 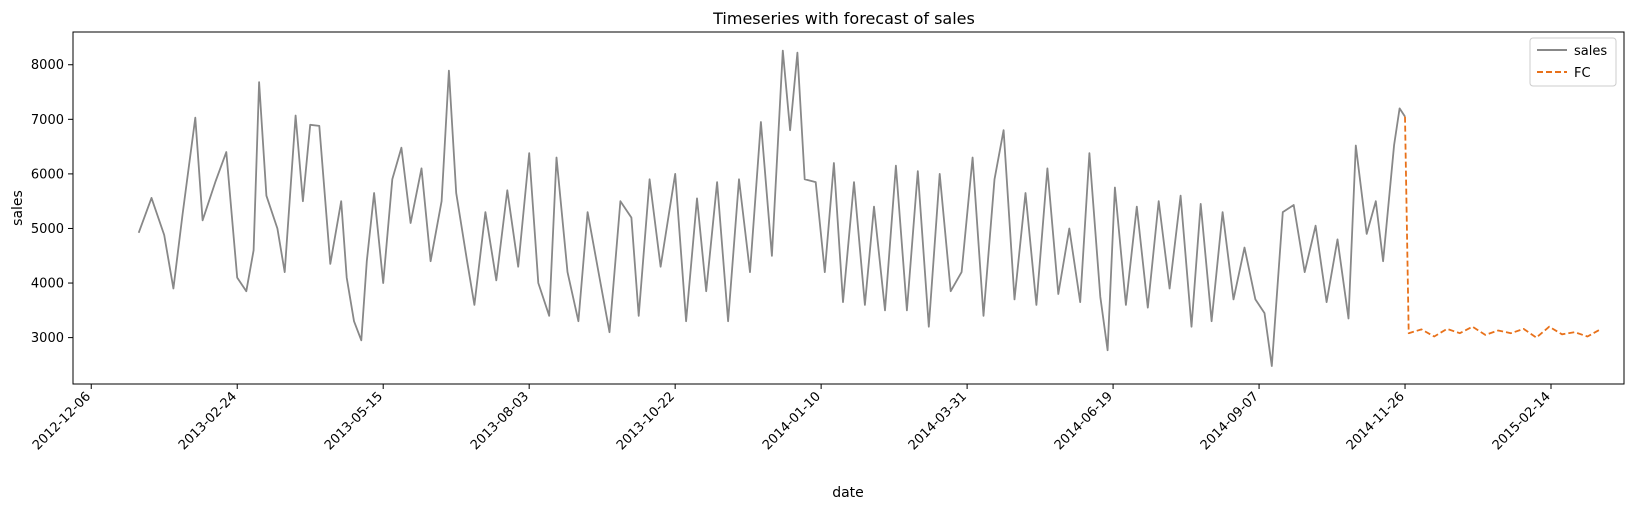 What do you see at coordinates (18, 208) in the screenshot?
I see `y-axis-label: sales` at bounding box center [18, 208].